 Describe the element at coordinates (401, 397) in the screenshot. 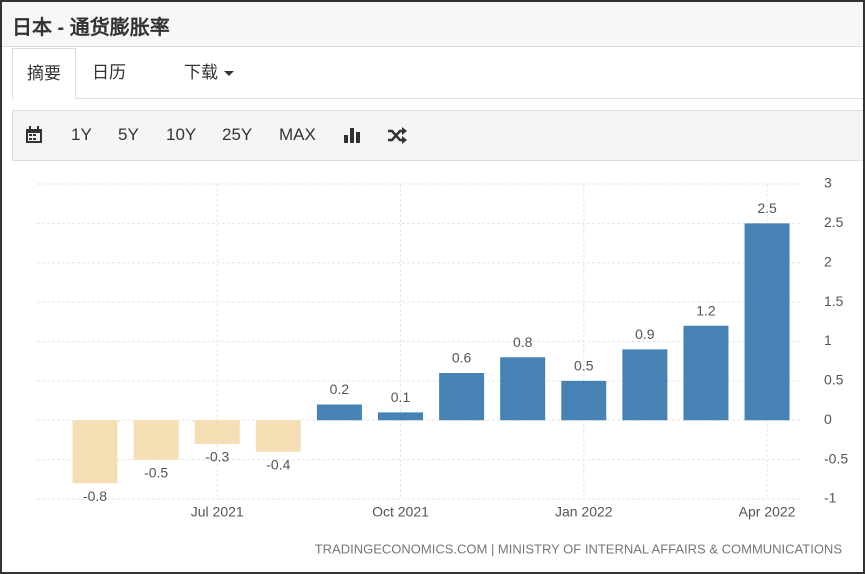

I see `data-label: 0.1` at that location.